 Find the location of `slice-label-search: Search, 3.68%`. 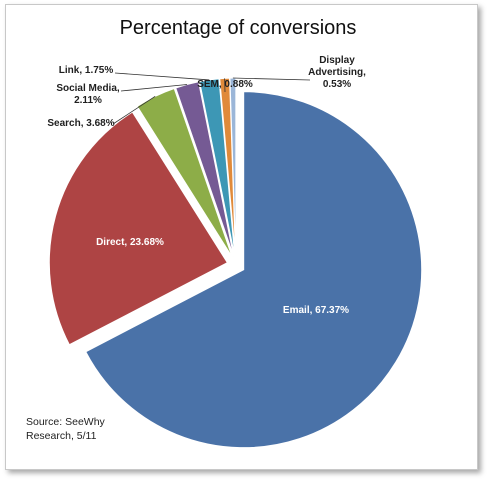

slice-label-search: Search, 3.68% is located at coordinates (80, 123).